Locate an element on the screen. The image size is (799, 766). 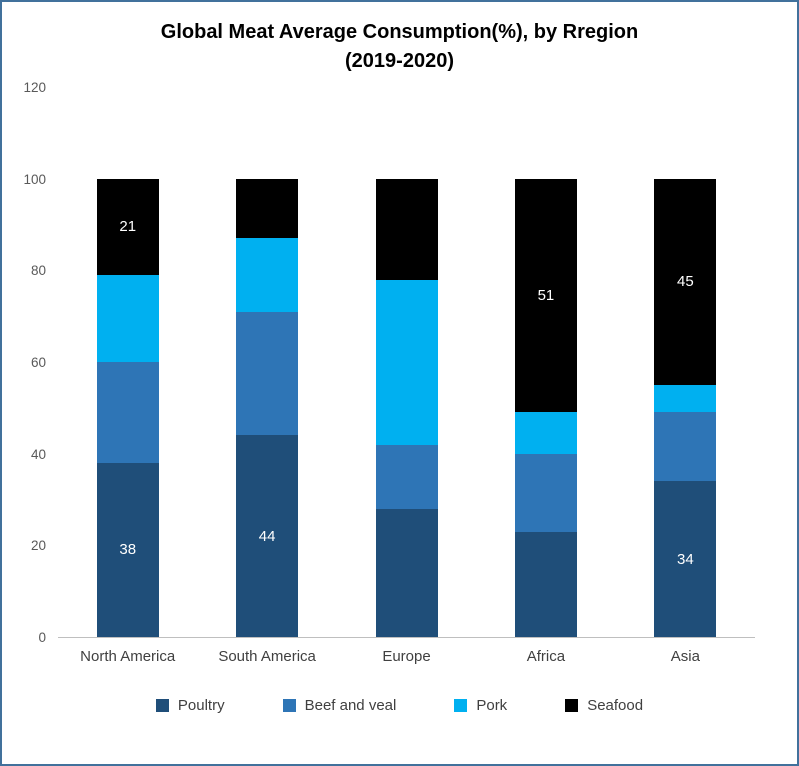
data-label: 21 is located at coordinates (128, 227).